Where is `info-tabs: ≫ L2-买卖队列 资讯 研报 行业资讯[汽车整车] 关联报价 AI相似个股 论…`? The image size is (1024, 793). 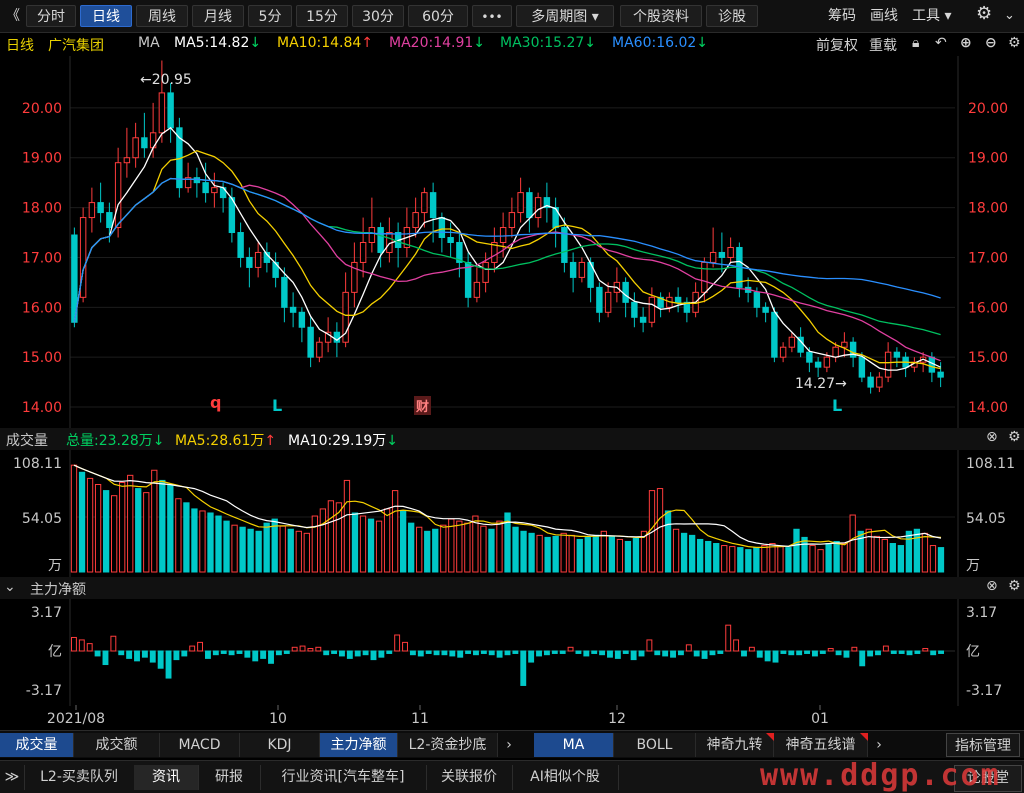 info-tabs: ≫ L2-买卖队列 资讯 研报 行业资讯[汽车整车] 关联报价 AI相似个股 论… is located at coordinates (512, 776).